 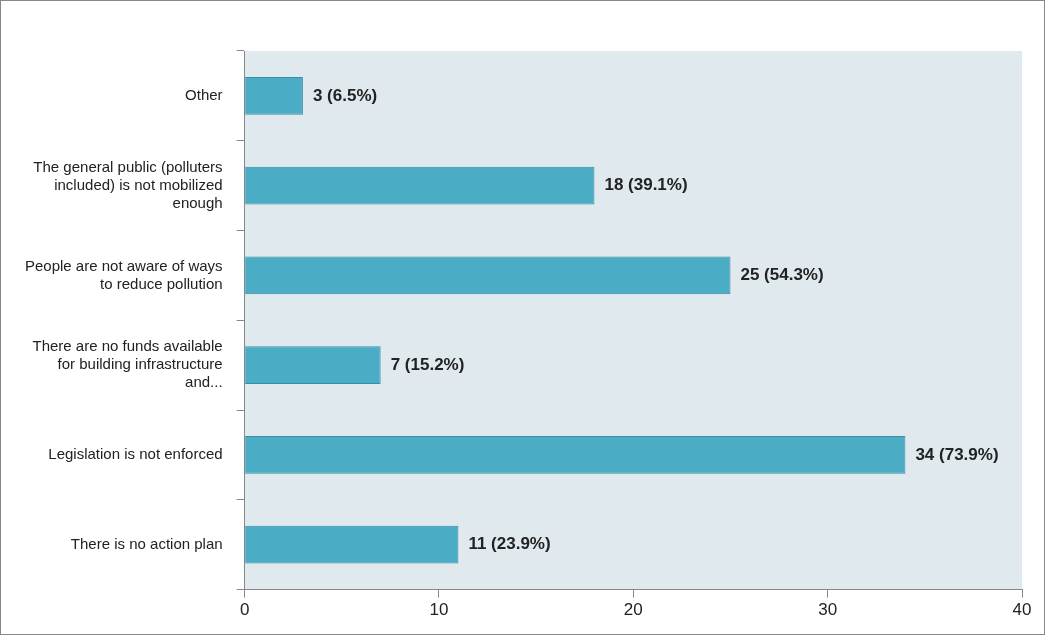 What do you see at coordinates (1022, 610) in the screenshot?
I see `x-tick-label: 40` at bounding box center [1022, 610].